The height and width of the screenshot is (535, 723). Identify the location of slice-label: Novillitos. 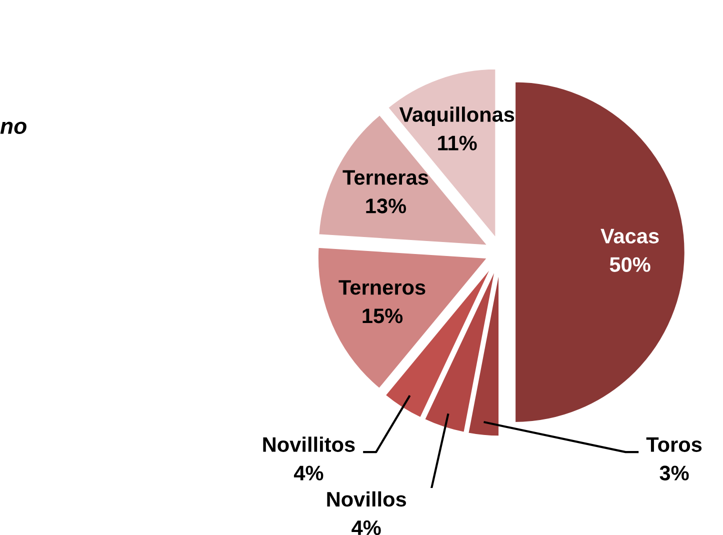
(309, 444).